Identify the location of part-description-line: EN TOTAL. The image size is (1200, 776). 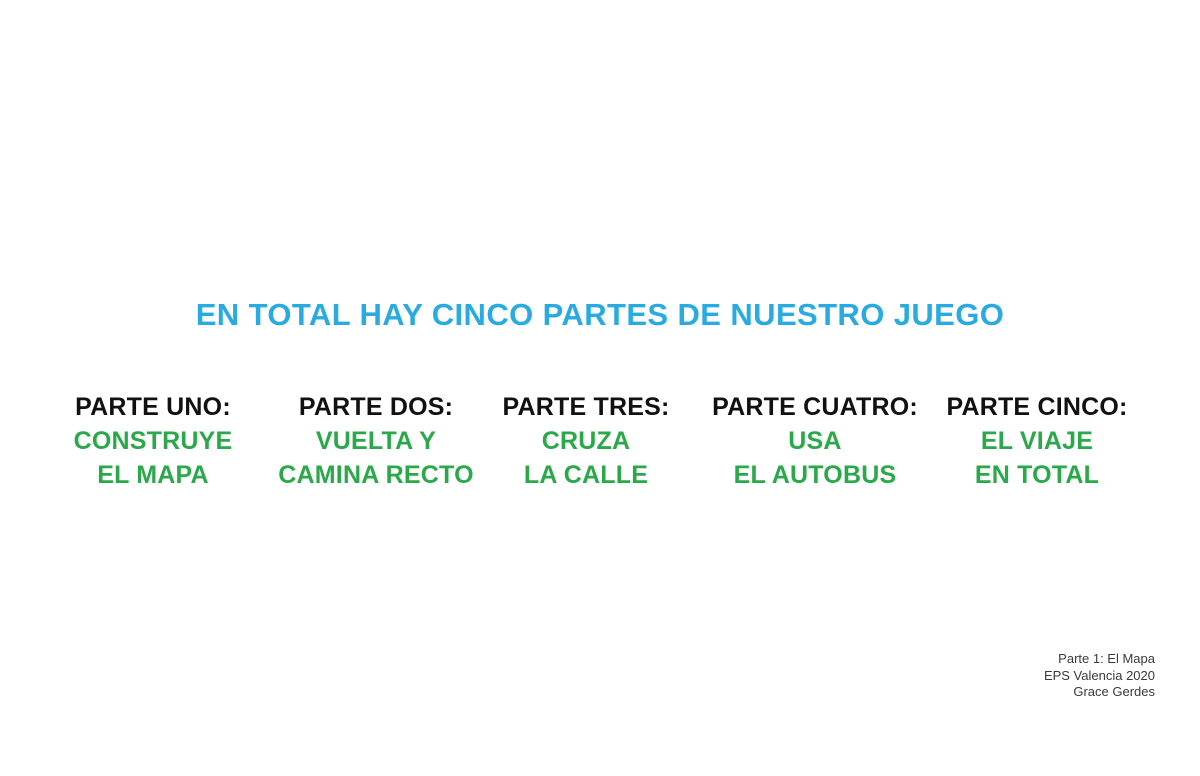
(1037, 475).